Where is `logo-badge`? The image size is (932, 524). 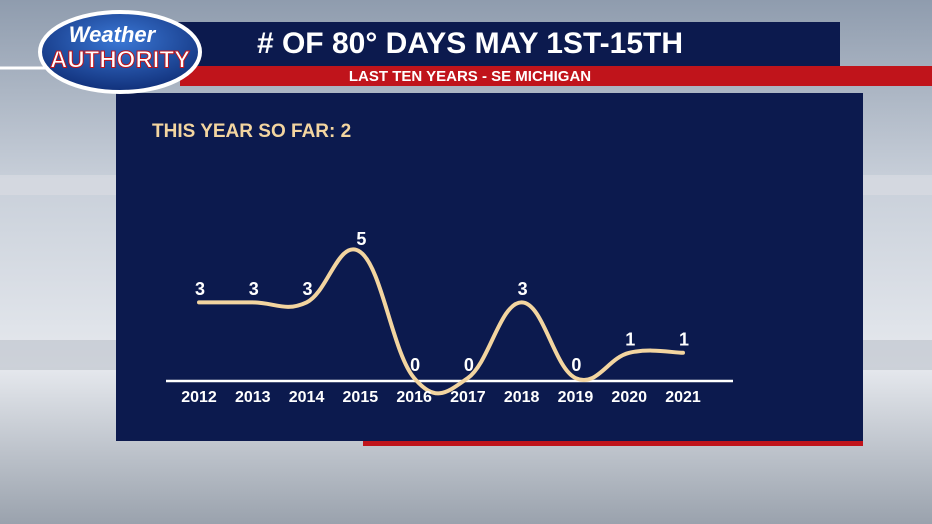
logo-badge is located at coordinates (120, 52).